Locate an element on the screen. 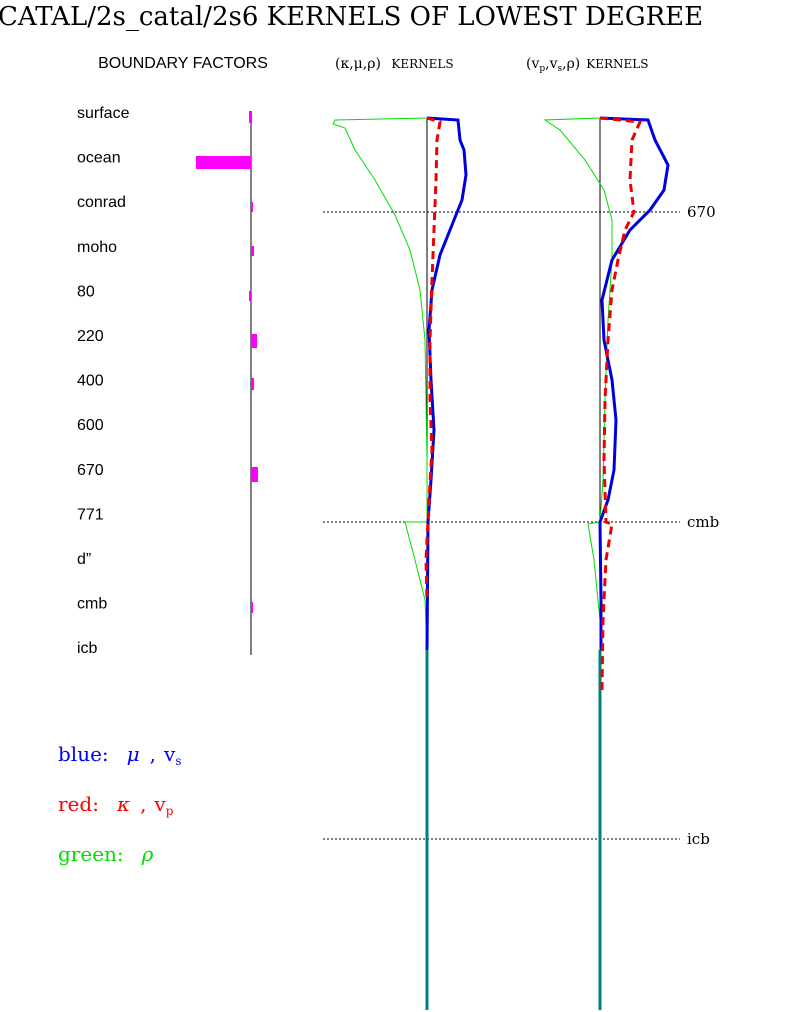  legend-symbol: ρ is located at coordinates (147, 854).